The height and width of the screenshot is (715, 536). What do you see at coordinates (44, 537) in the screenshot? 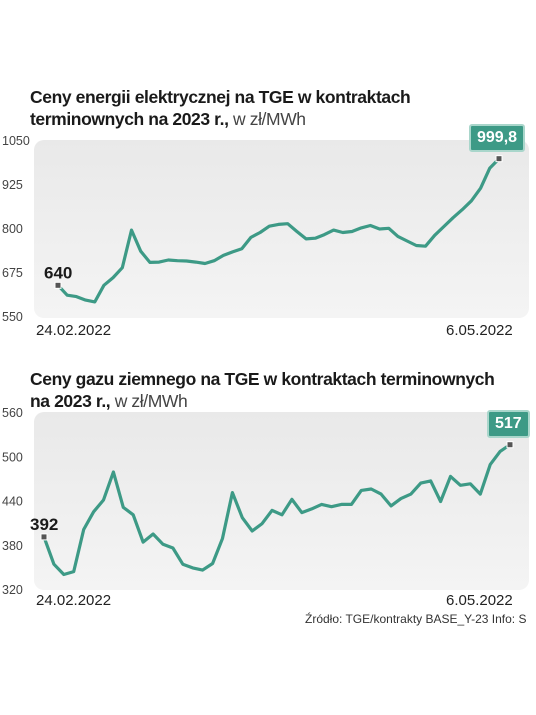
I see `gas-start-point` at bounding box center [44, 537].